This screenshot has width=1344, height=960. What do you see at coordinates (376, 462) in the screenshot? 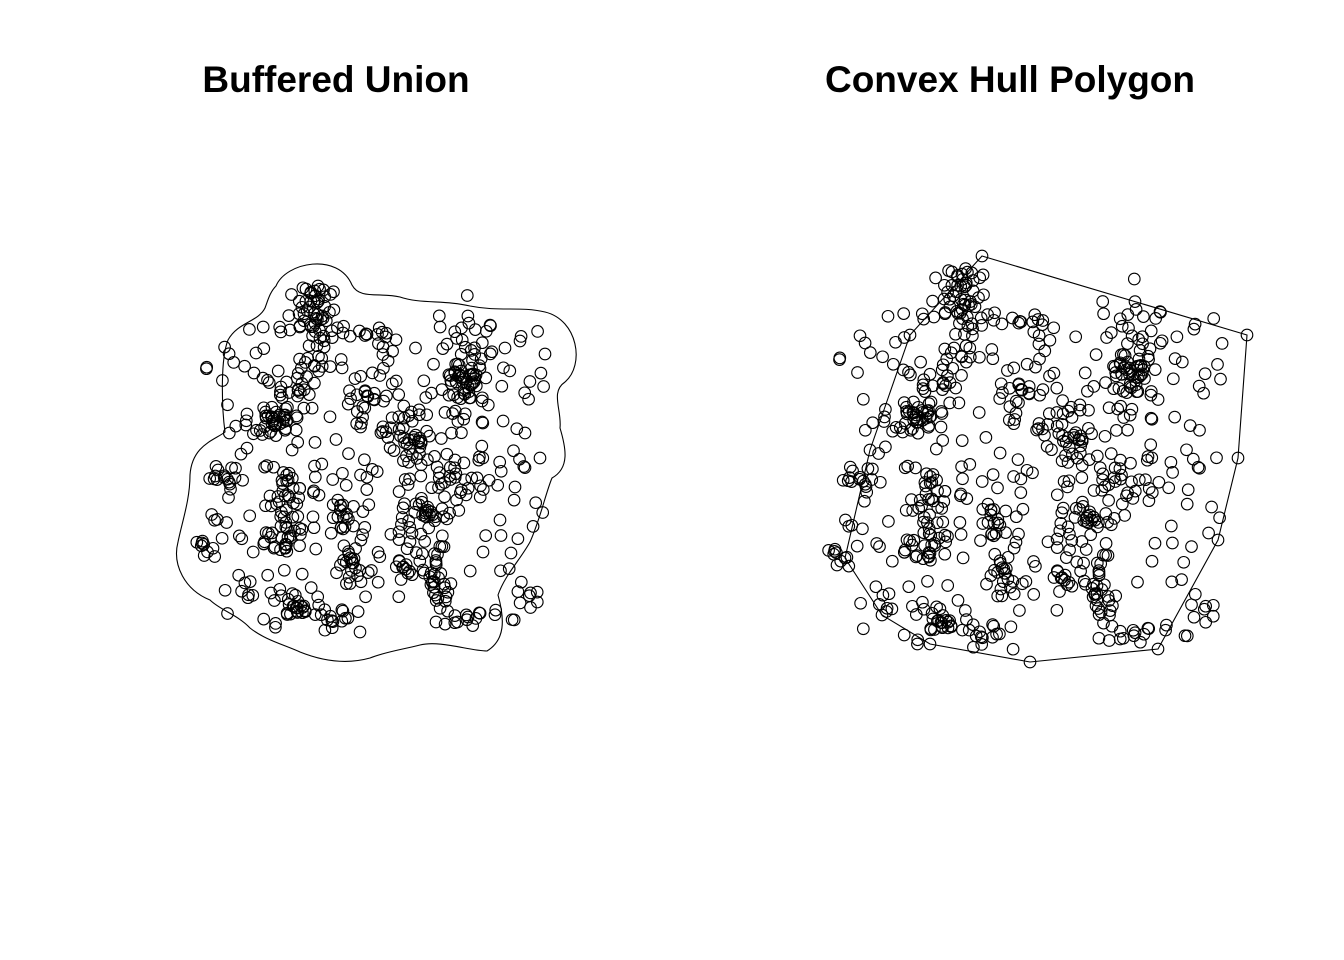
I see `buffered-union-outline` at bounding box center [376, 462].